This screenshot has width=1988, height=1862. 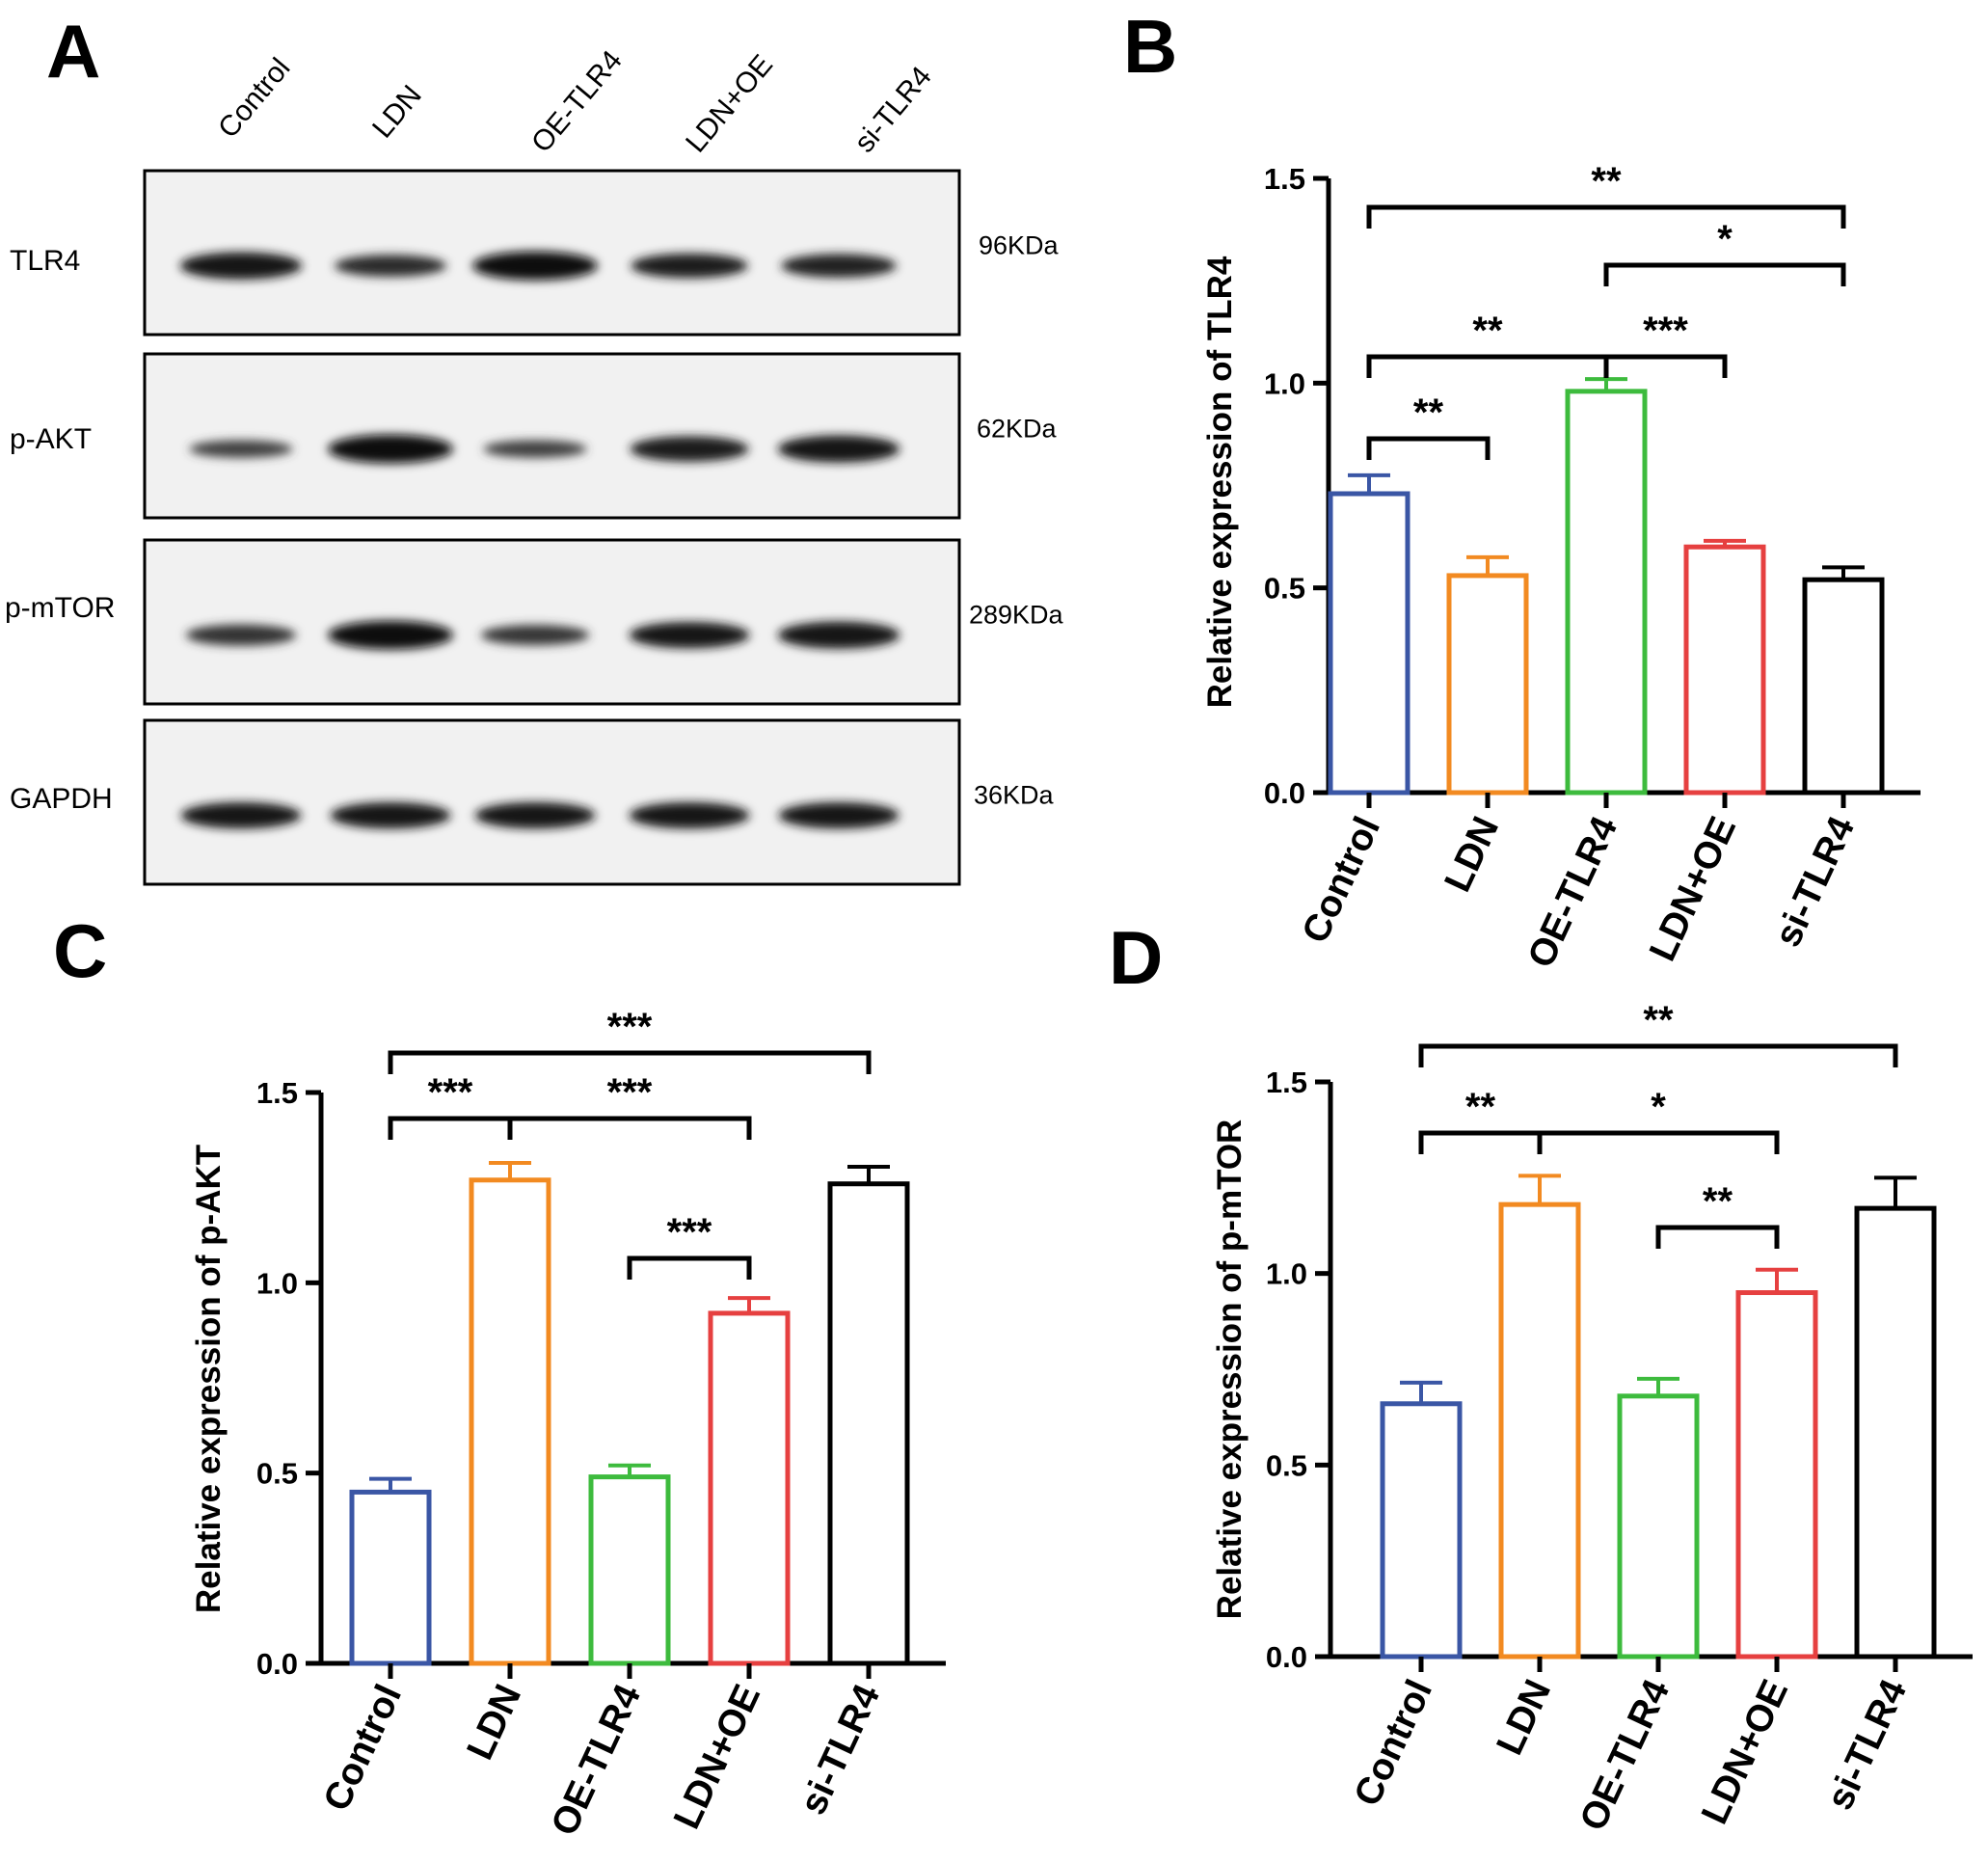 What do you see at coordinates (73, 51) in the screenshot?
I see `panel-letter-a: A` at bounding box center [73, 51].